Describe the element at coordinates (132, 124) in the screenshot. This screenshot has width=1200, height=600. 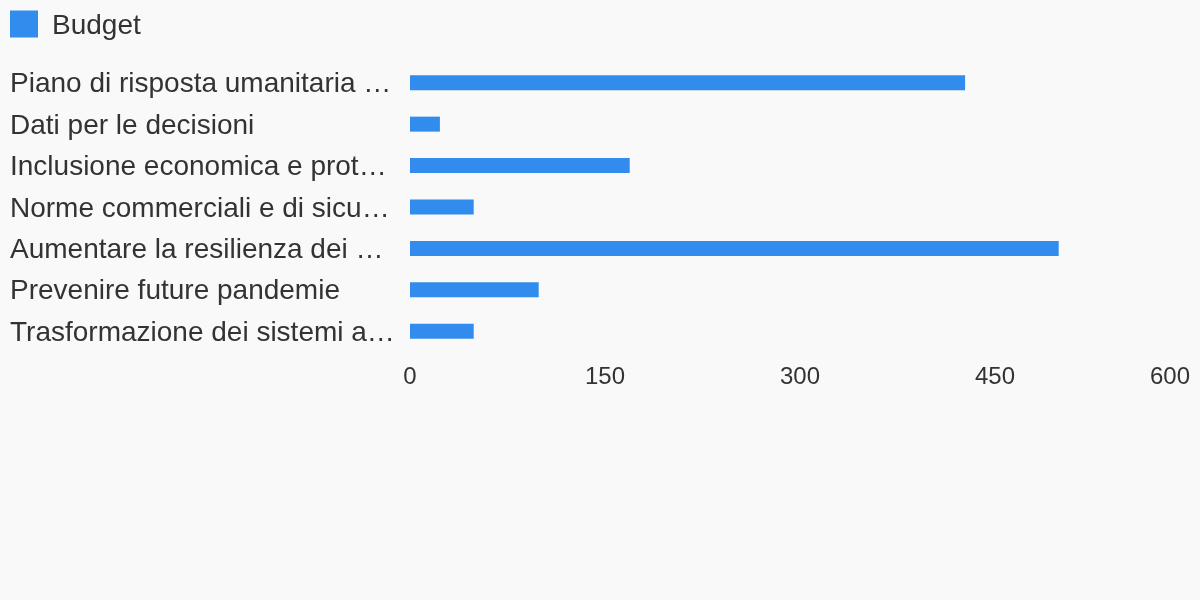
I see `y-tick-label: Dati per le decisioni` at that location.